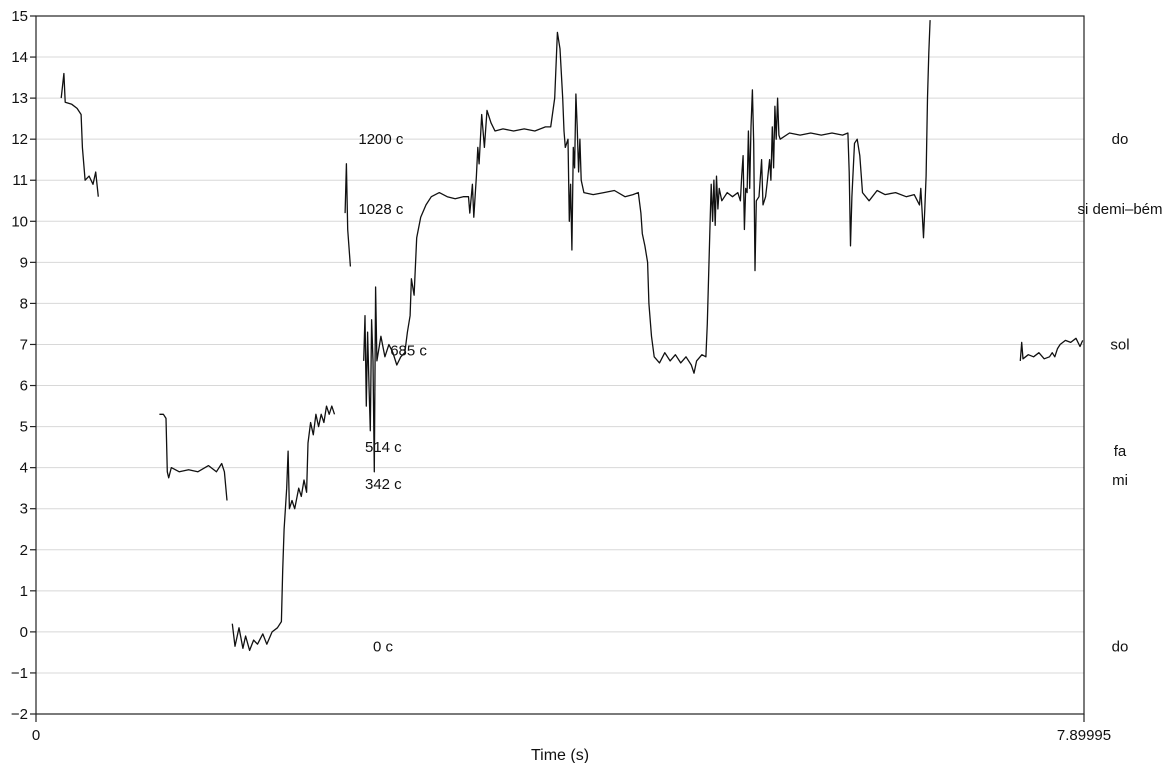 The image size is (1171, 763). What do you see at coordinates (36, 735) in the screenshot?
I see `x-tick-label-start: 0` at bounding box center [36, 735].